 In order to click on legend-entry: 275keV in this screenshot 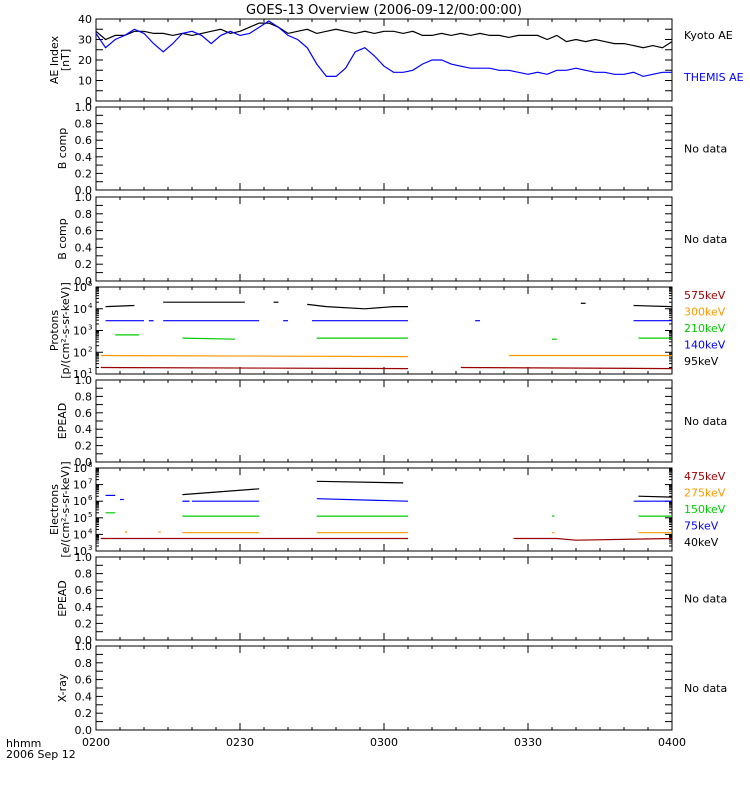, I will do `click(705, 493)`.